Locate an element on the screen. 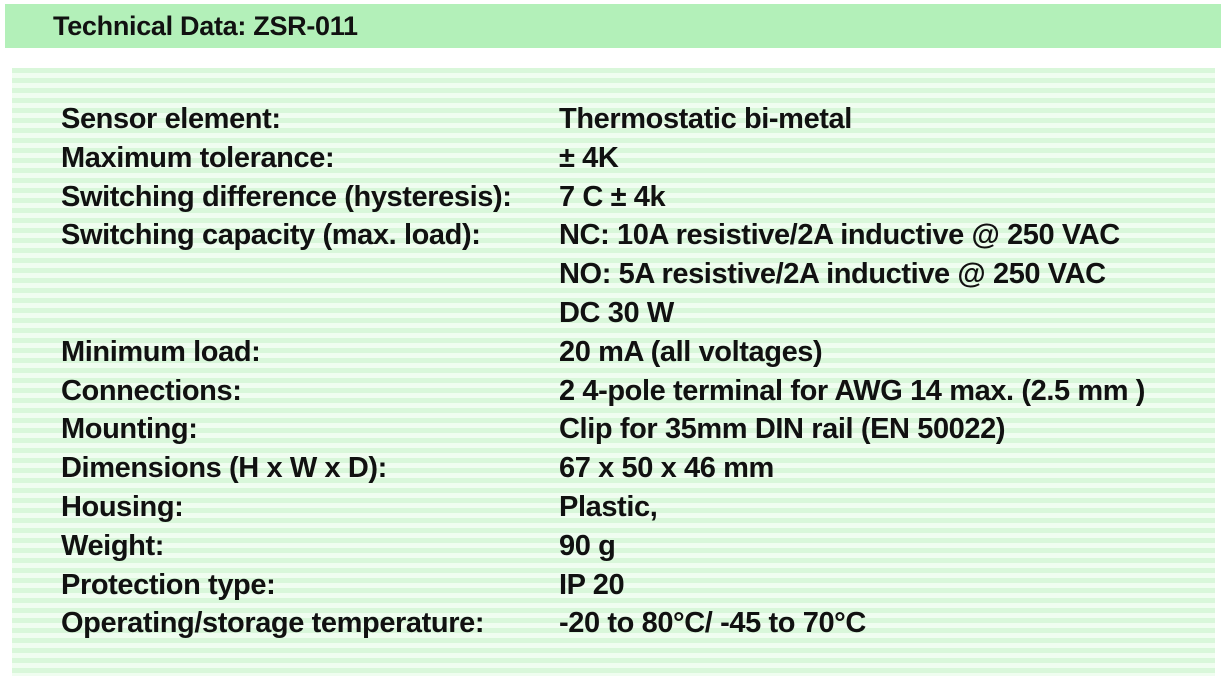 The image size is (1222, 682). spec-value: 7 C ± 4k is located at coordinates (612, 196).